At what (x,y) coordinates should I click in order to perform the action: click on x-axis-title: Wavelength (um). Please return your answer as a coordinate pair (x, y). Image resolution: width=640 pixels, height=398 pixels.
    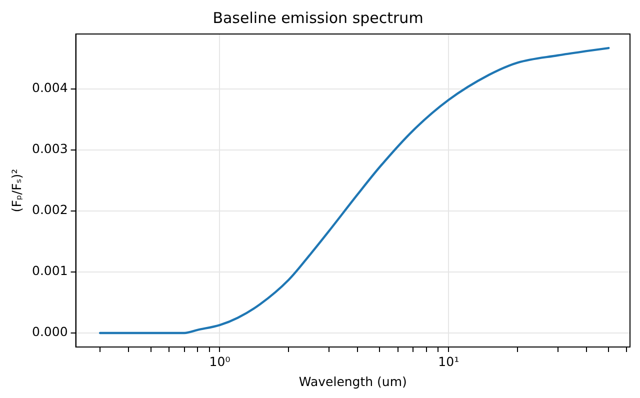
    Looking at the image, I should click on (352, 381).